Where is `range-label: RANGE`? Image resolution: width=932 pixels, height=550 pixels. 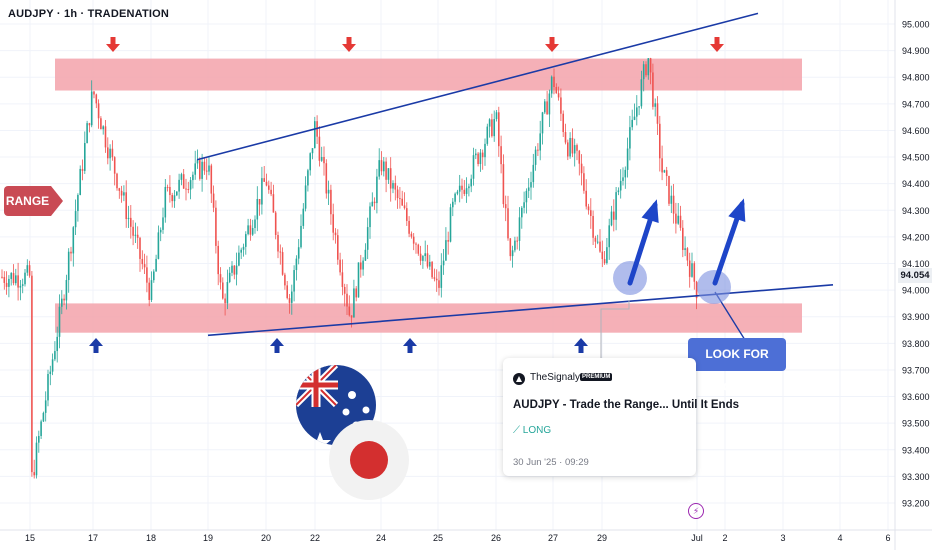 range-label: RANGE is located at coordinates (27, 201).